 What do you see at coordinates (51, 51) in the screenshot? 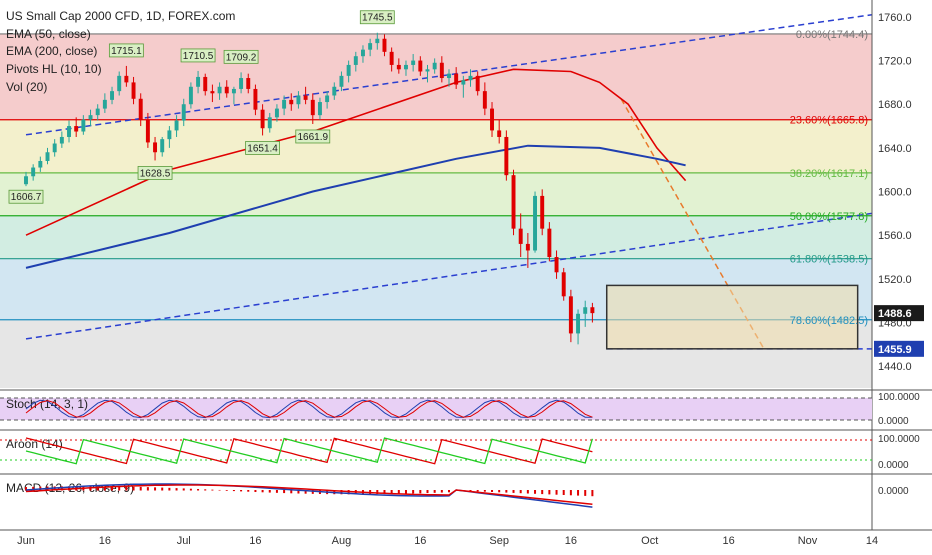
I see `indicator-ema200: EMA (200, close)` at bounding box center [51, 51].